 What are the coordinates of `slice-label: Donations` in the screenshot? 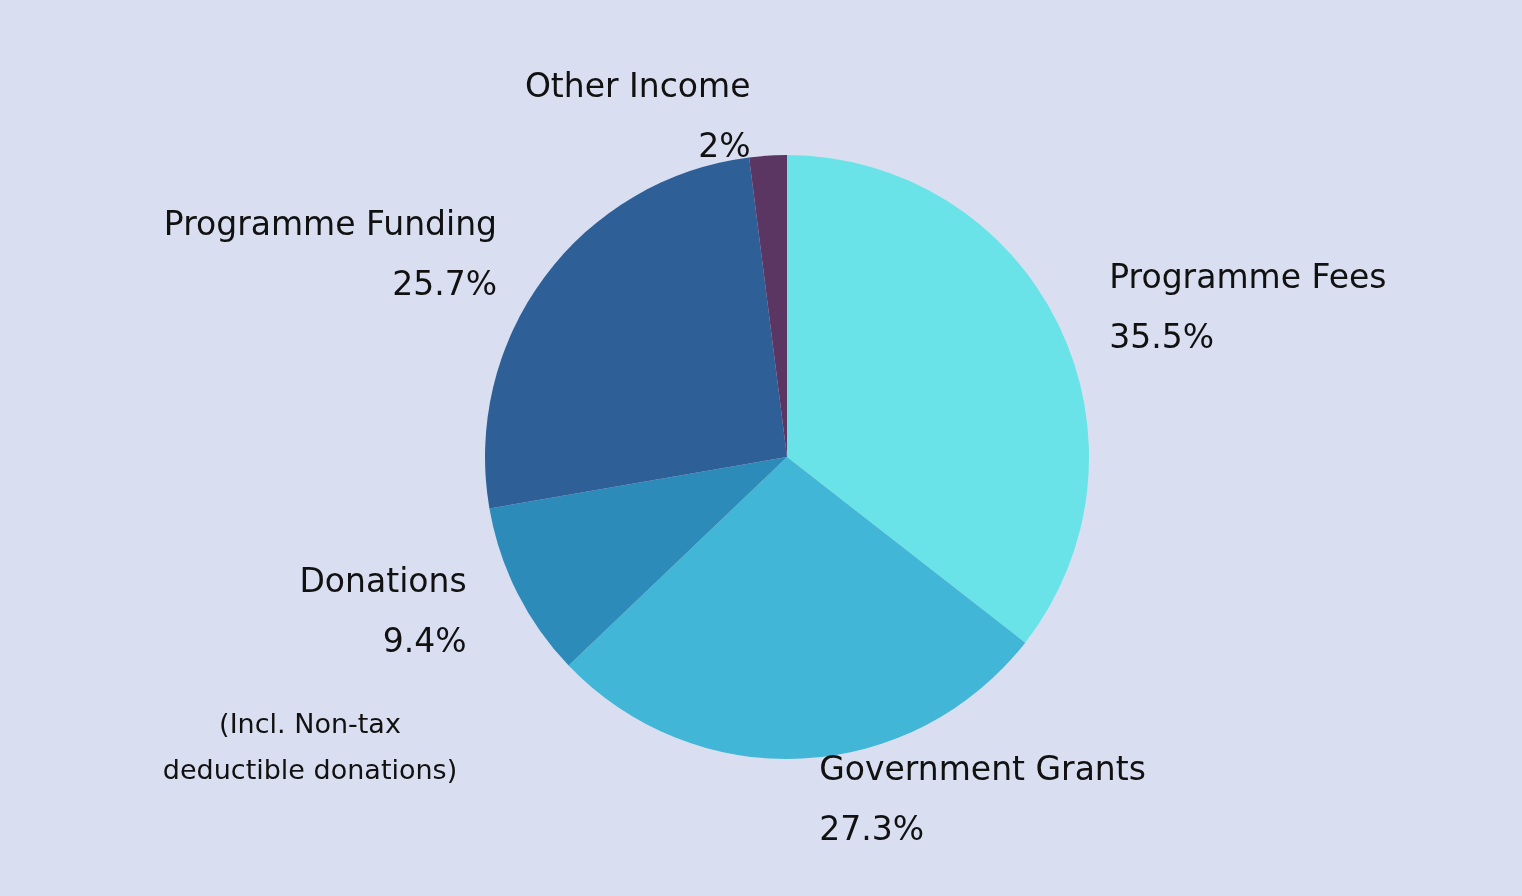 It's located at (383, 581).